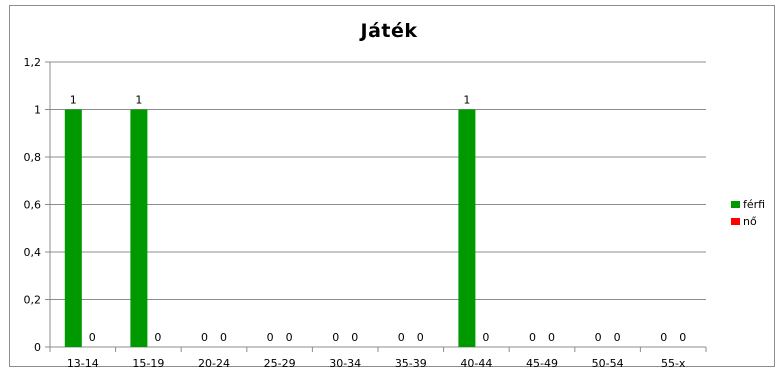 The width and height of the screenshot is (778, 369). Describe the element at coordinates (33, 205) in the screenshot. I see `y-tick-label: 0,6` at that location.